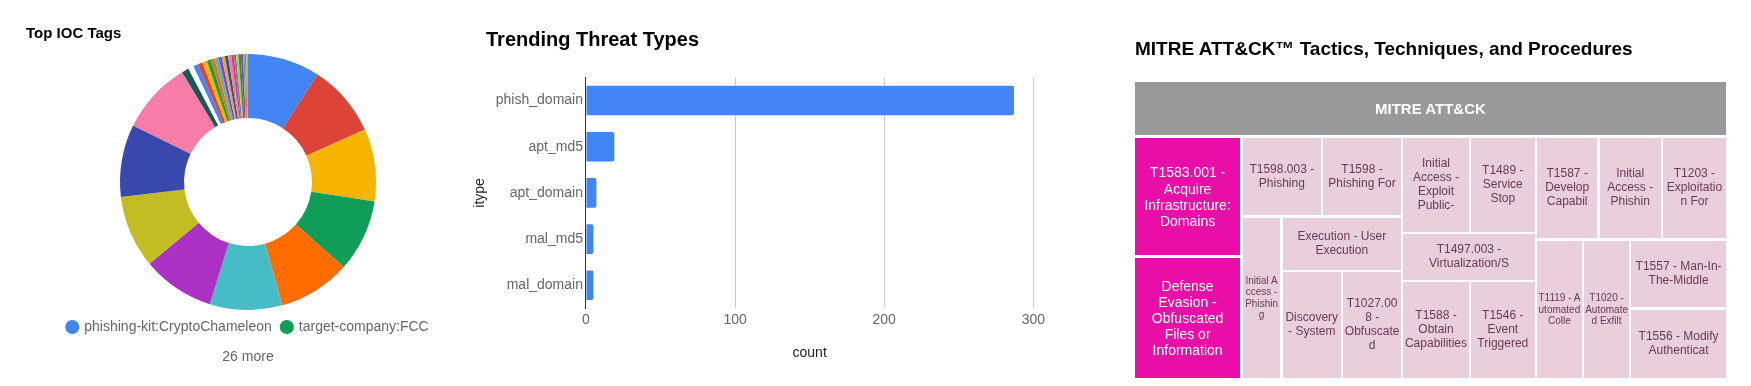 This screenshot has height=386, width=1751. I want to click on x-axis-title: count, so click(809, 352).